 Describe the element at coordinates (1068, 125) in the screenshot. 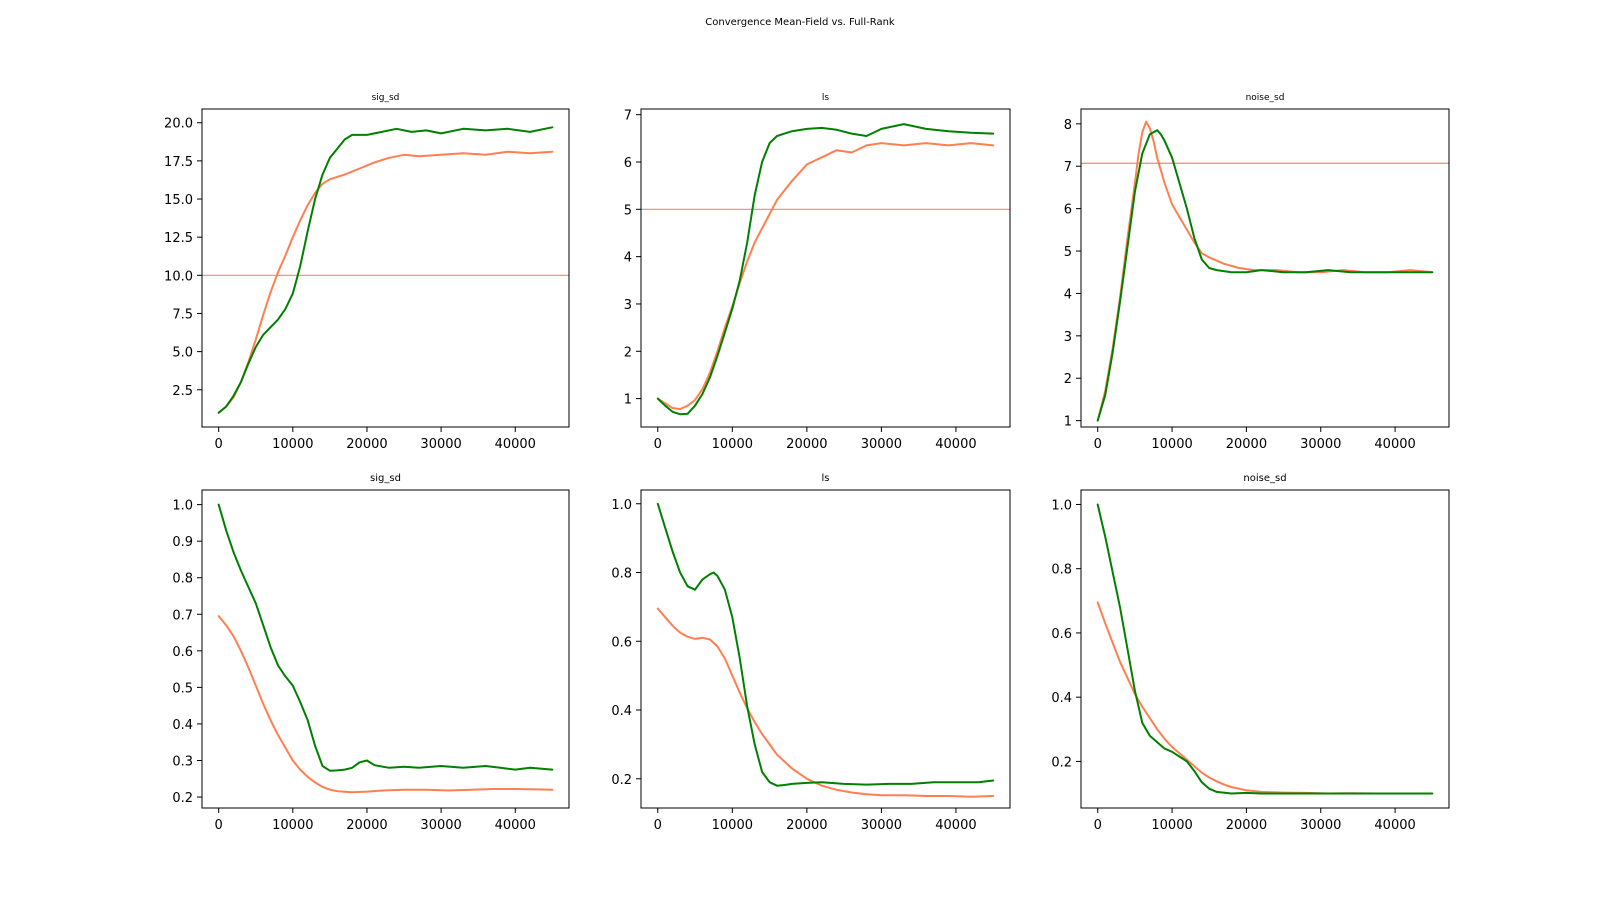

I see `y-tick-label: 8` at that location.